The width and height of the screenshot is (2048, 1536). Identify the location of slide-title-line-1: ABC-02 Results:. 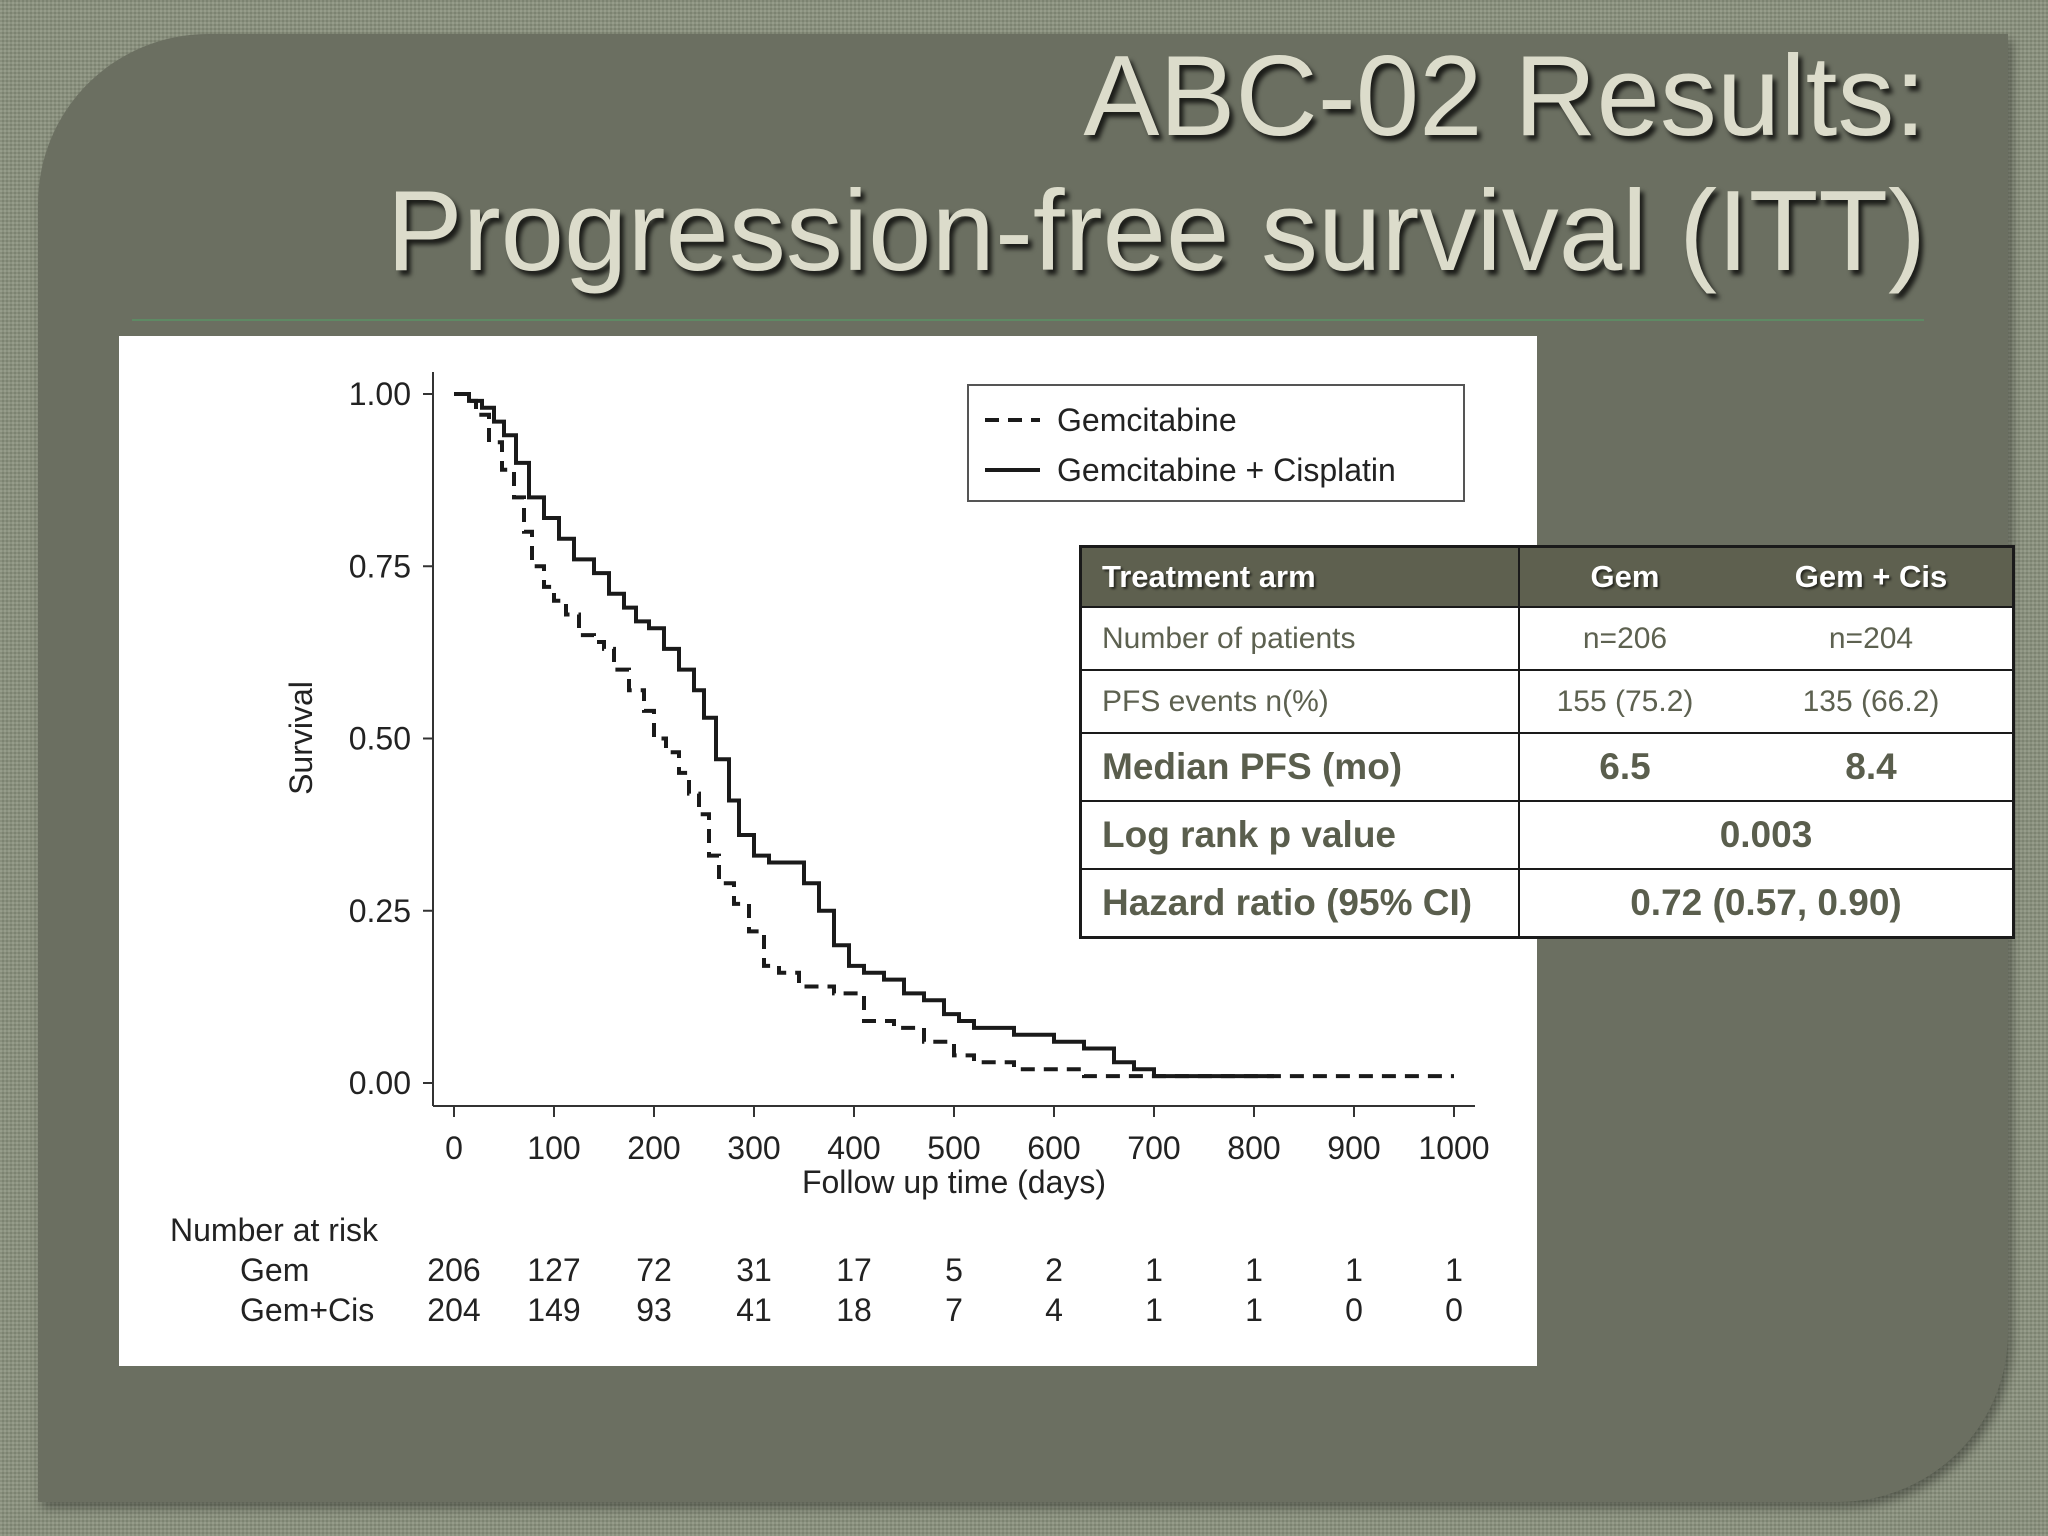
(1504, 96).